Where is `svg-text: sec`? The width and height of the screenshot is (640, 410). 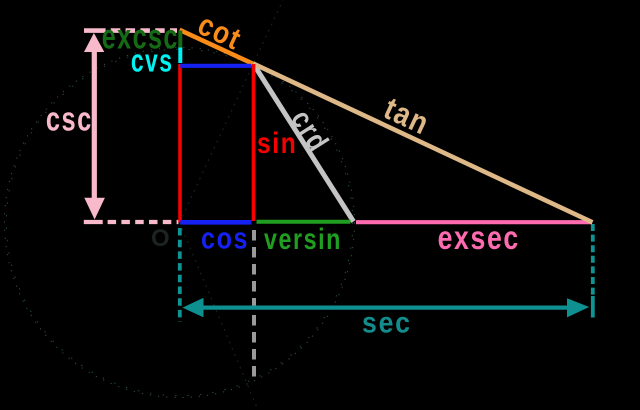
svg-text: sec is located at coordinates (387, 323).